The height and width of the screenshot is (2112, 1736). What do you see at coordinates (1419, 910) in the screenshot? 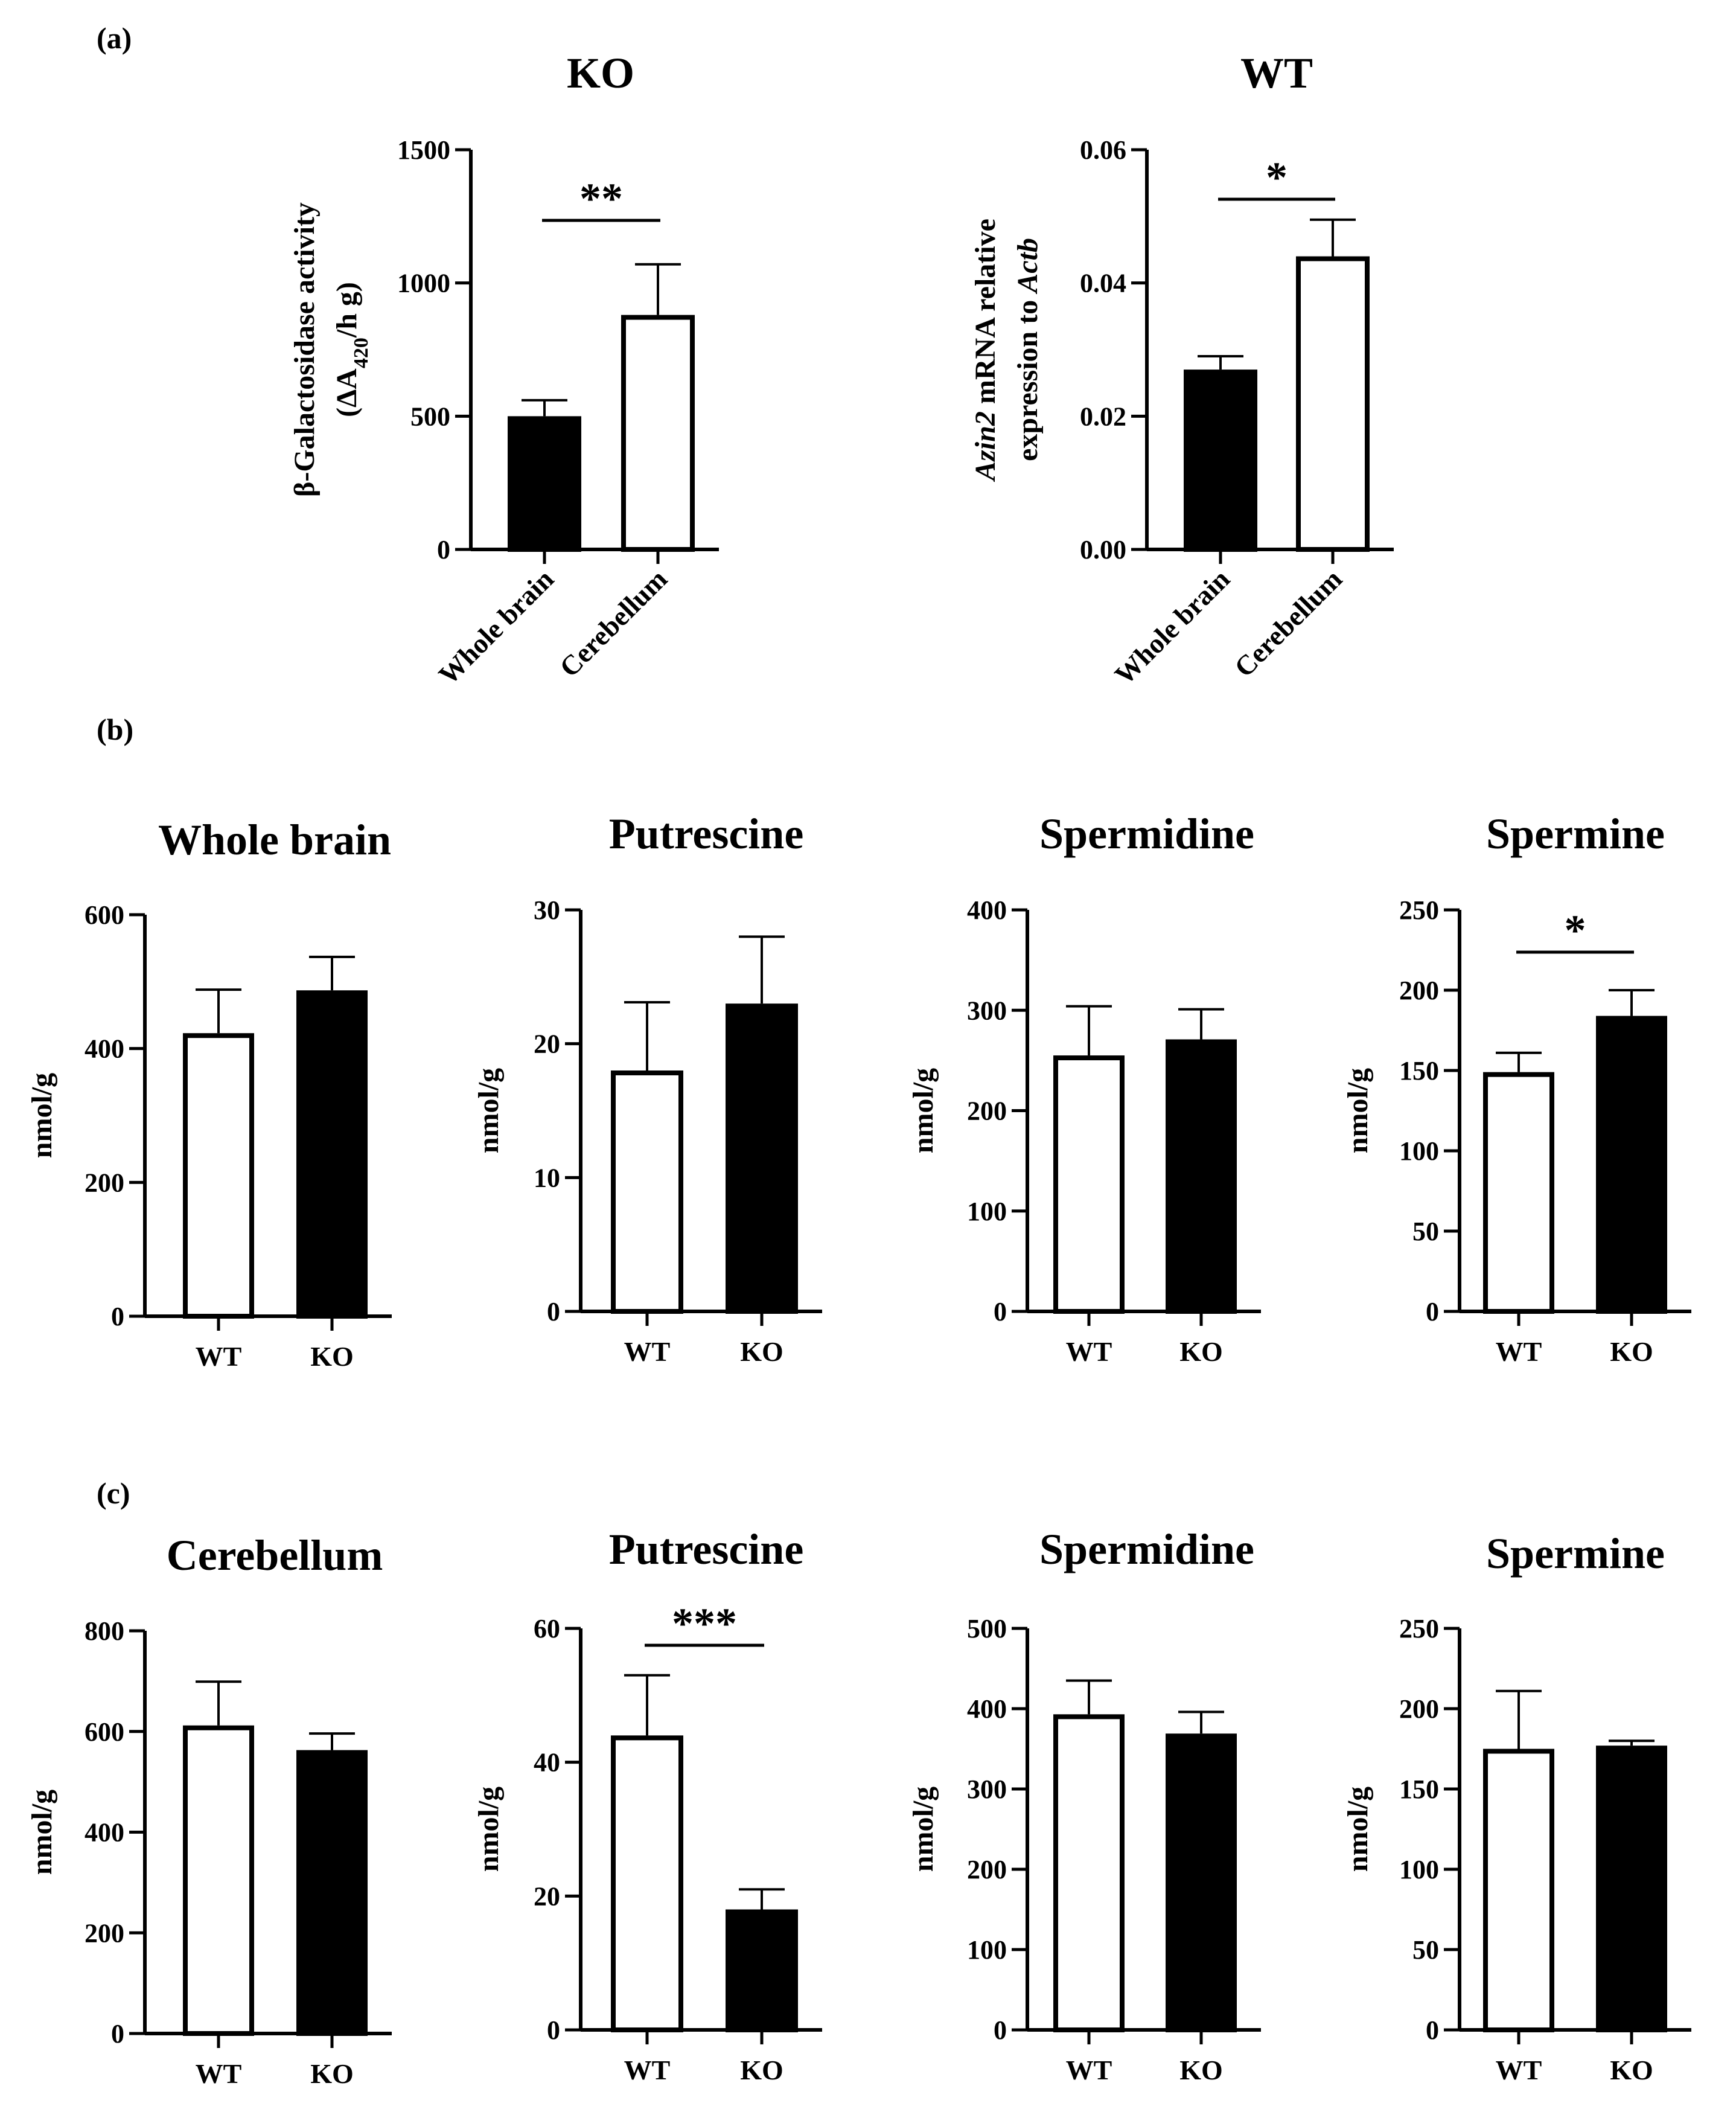
I see `y-tick-label: 250` at bounding box center [1419, 910].